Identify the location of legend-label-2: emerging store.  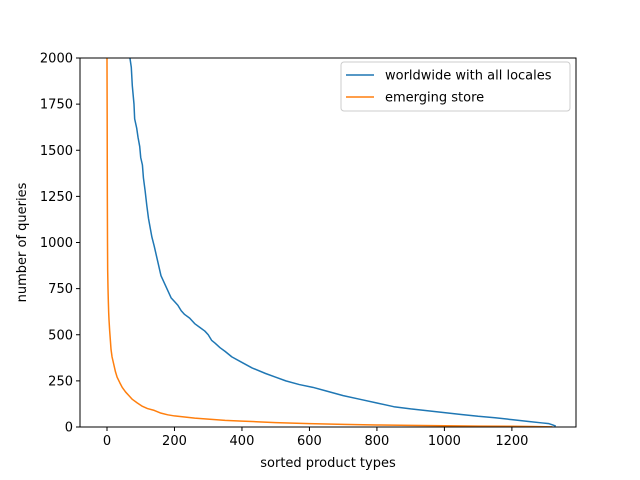
(434, 98).